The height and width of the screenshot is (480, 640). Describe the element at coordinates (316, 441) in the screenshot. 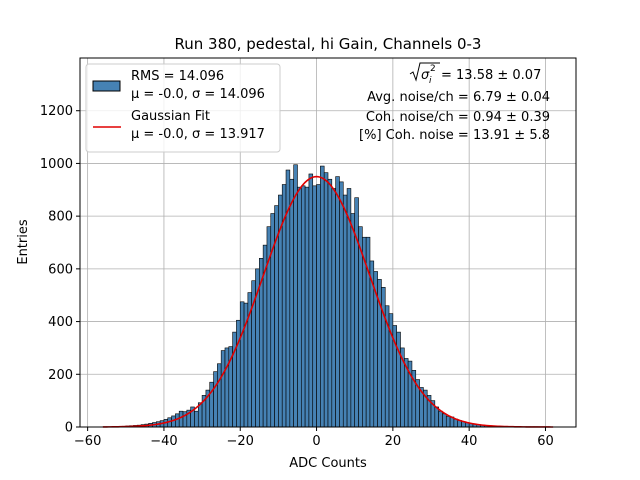

I see `x-tick-label: 0` at that location.